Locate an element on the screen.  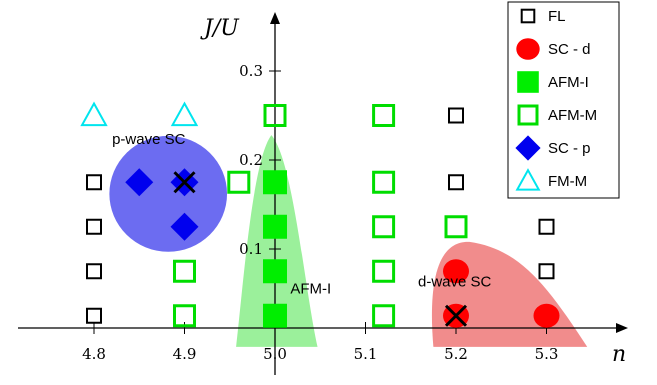
legend-box is located at coordinates (563, 100).